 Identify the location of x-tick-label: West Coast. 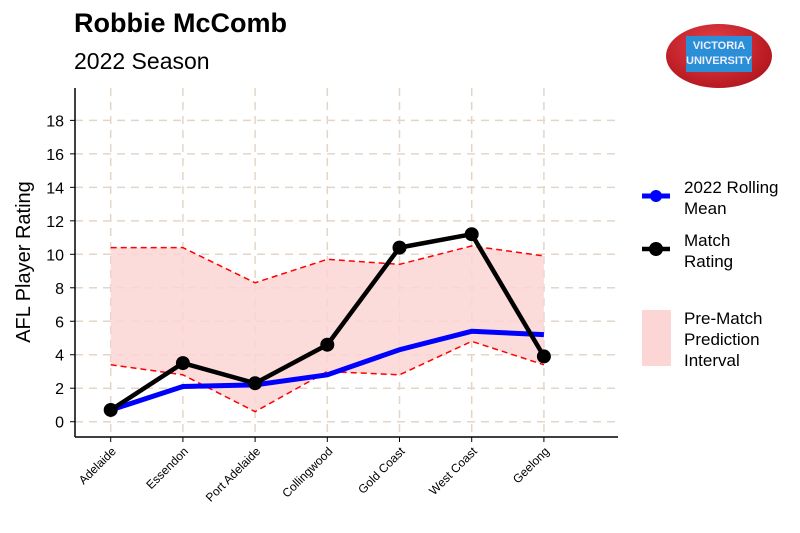
(453, 471).